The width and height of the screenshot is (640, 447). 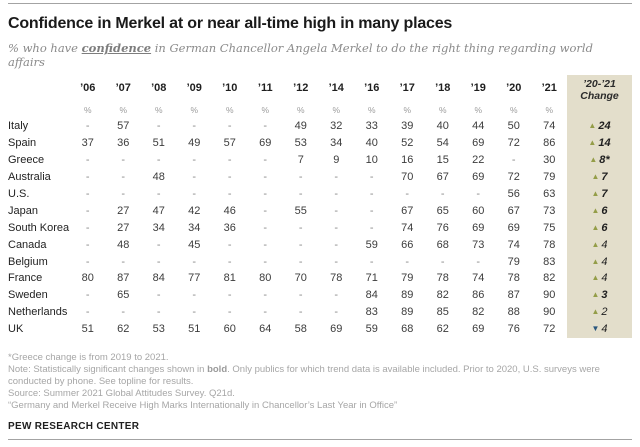 I want to click on col-header: ’20, so click(x=514, y=87).